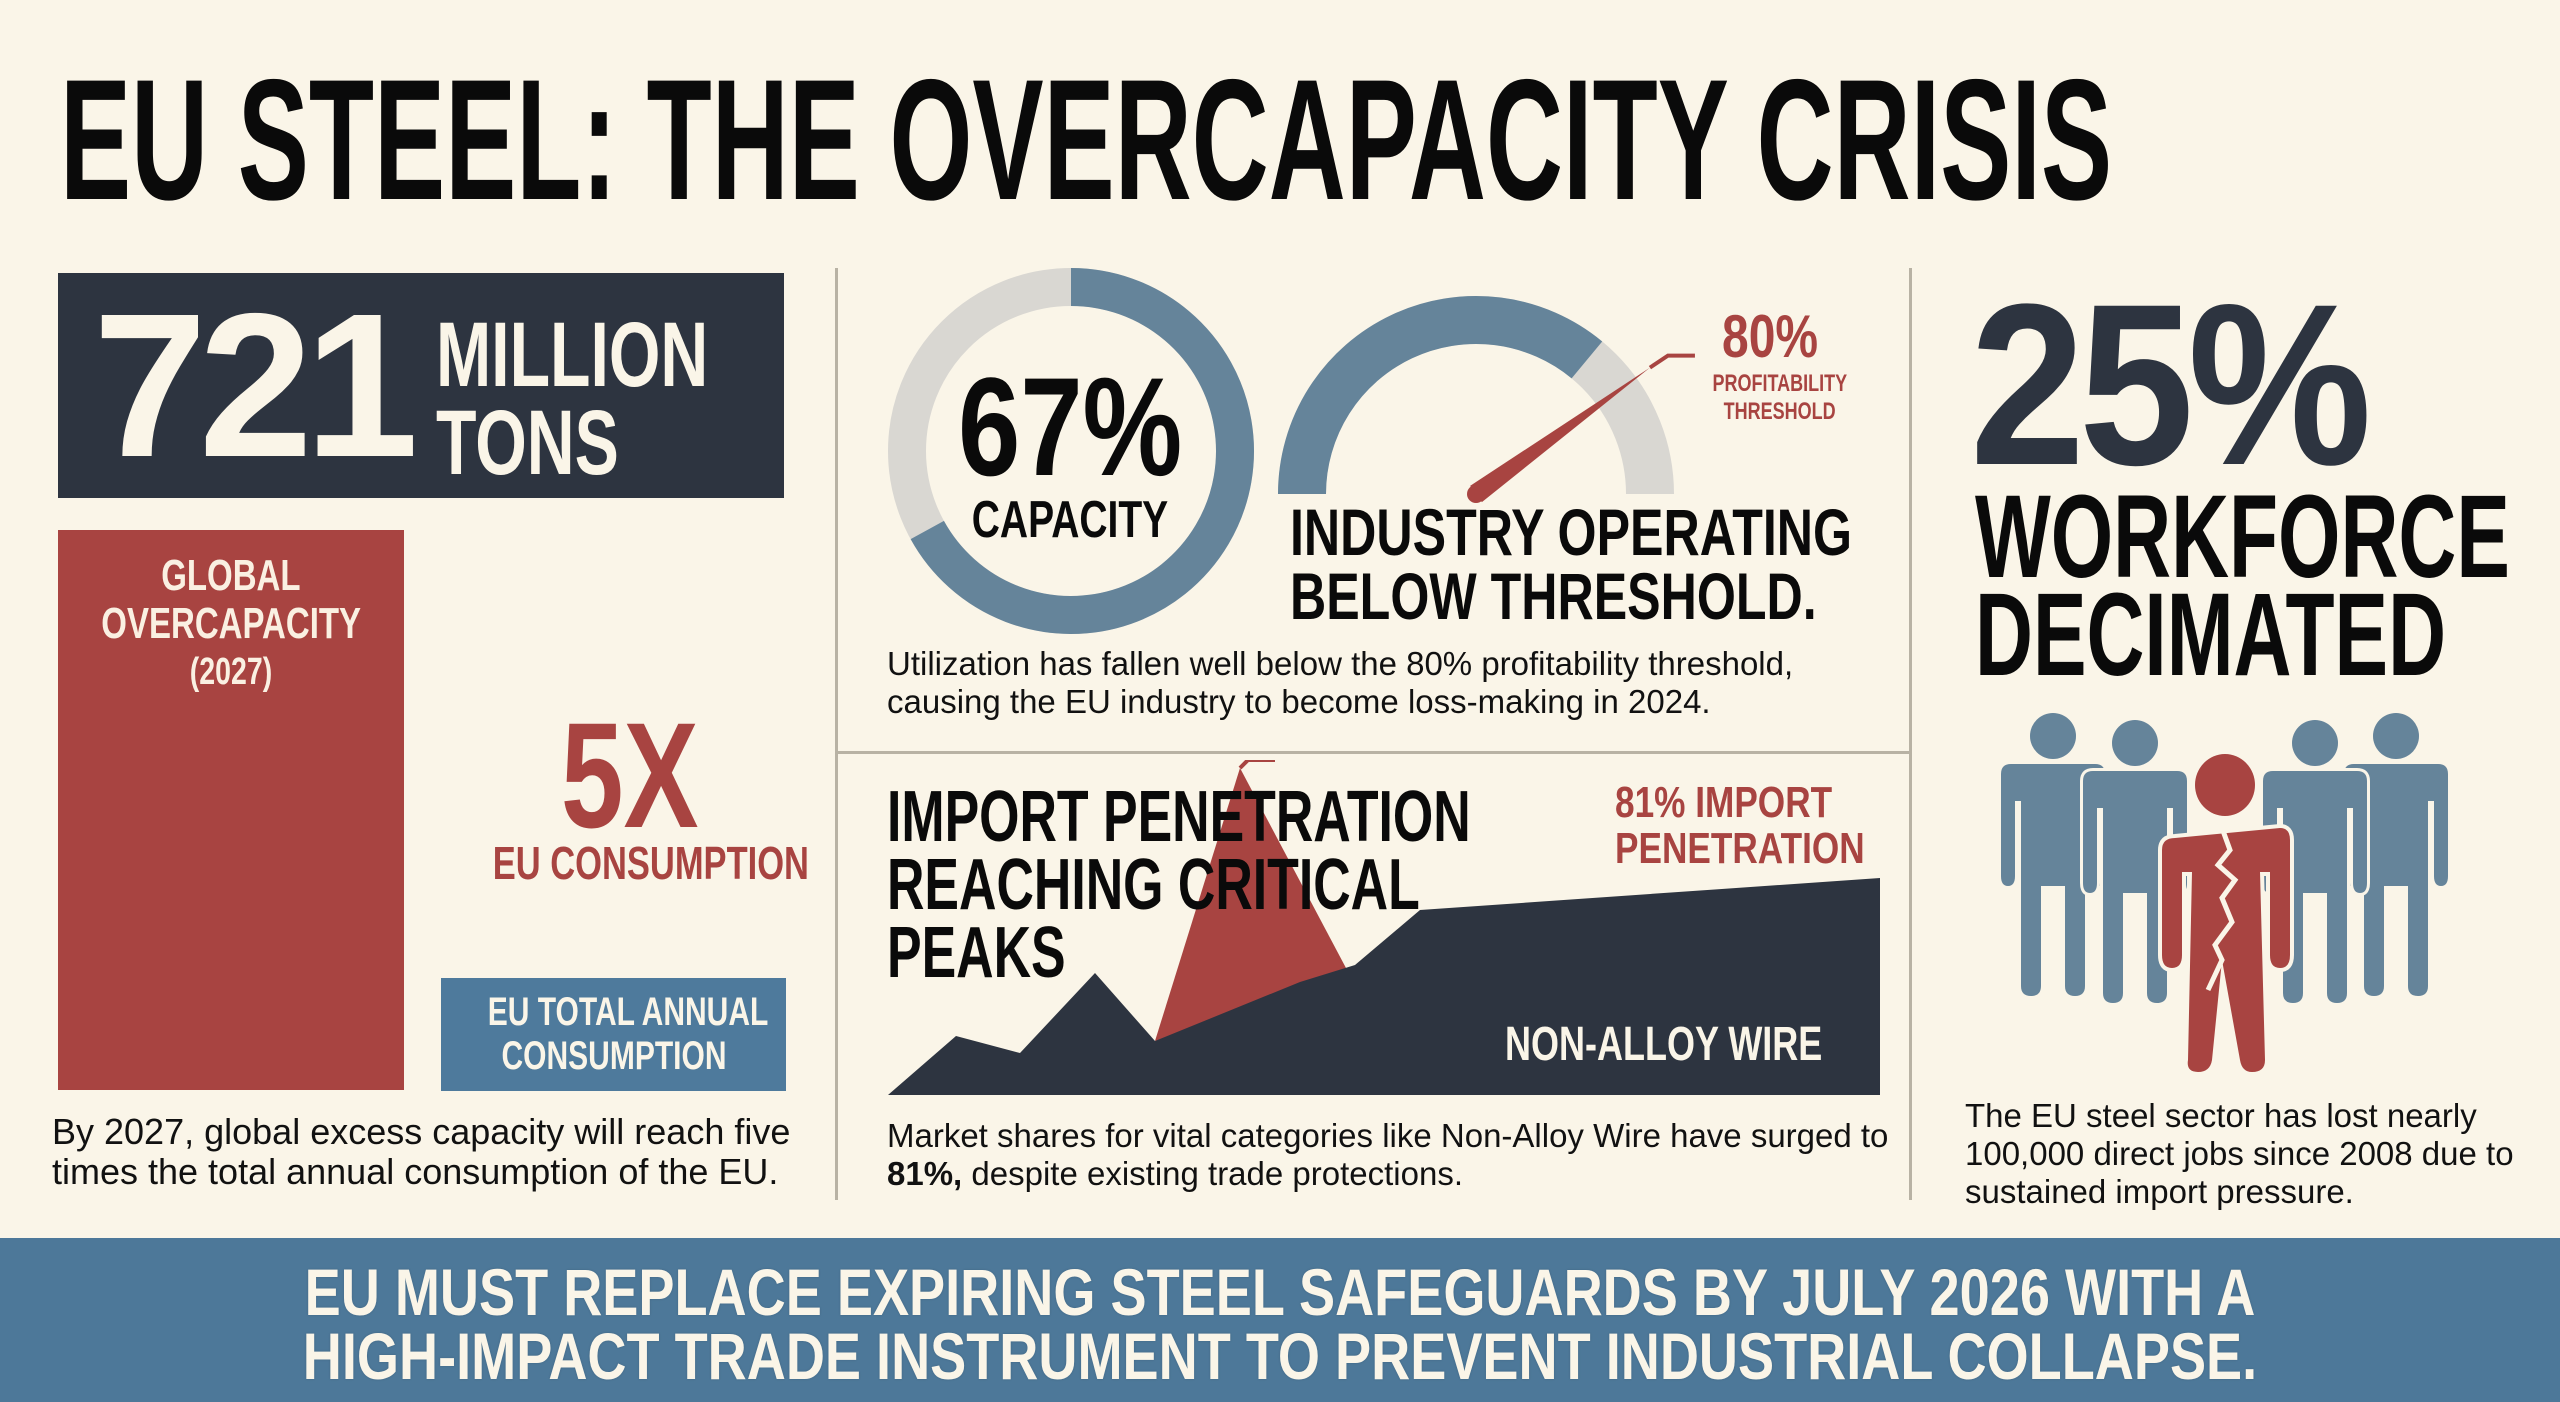 Image resolution: width=2560 pixels, height=1402 pixels. What do you see at coordinates (1724, 802) in the screenshot?
I see `callout-line1: 81% IMPORT` at bounding box center [1724, 802].